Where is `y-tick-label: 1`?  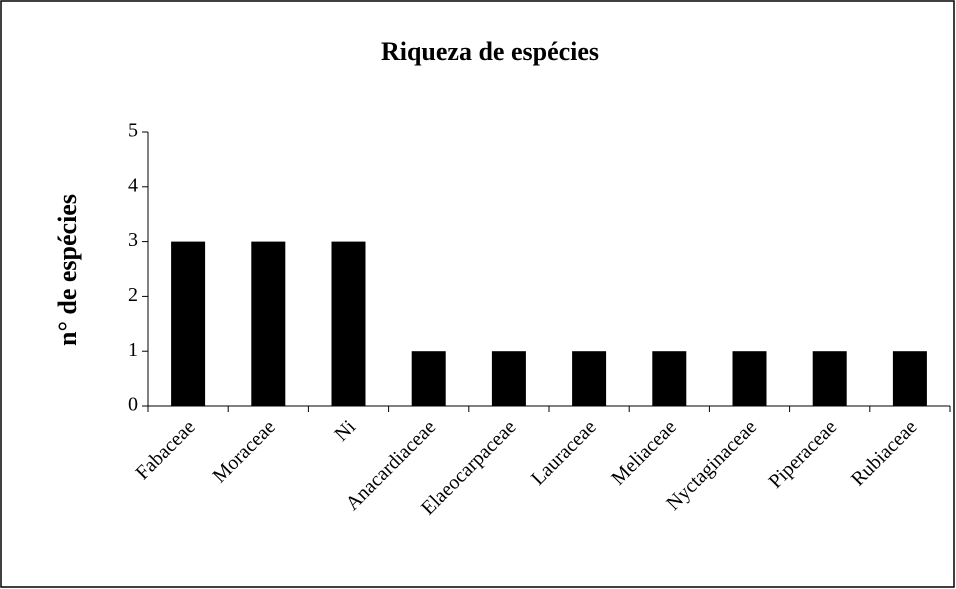 y-tick-label: 1 is located at coordinates (133, 350).